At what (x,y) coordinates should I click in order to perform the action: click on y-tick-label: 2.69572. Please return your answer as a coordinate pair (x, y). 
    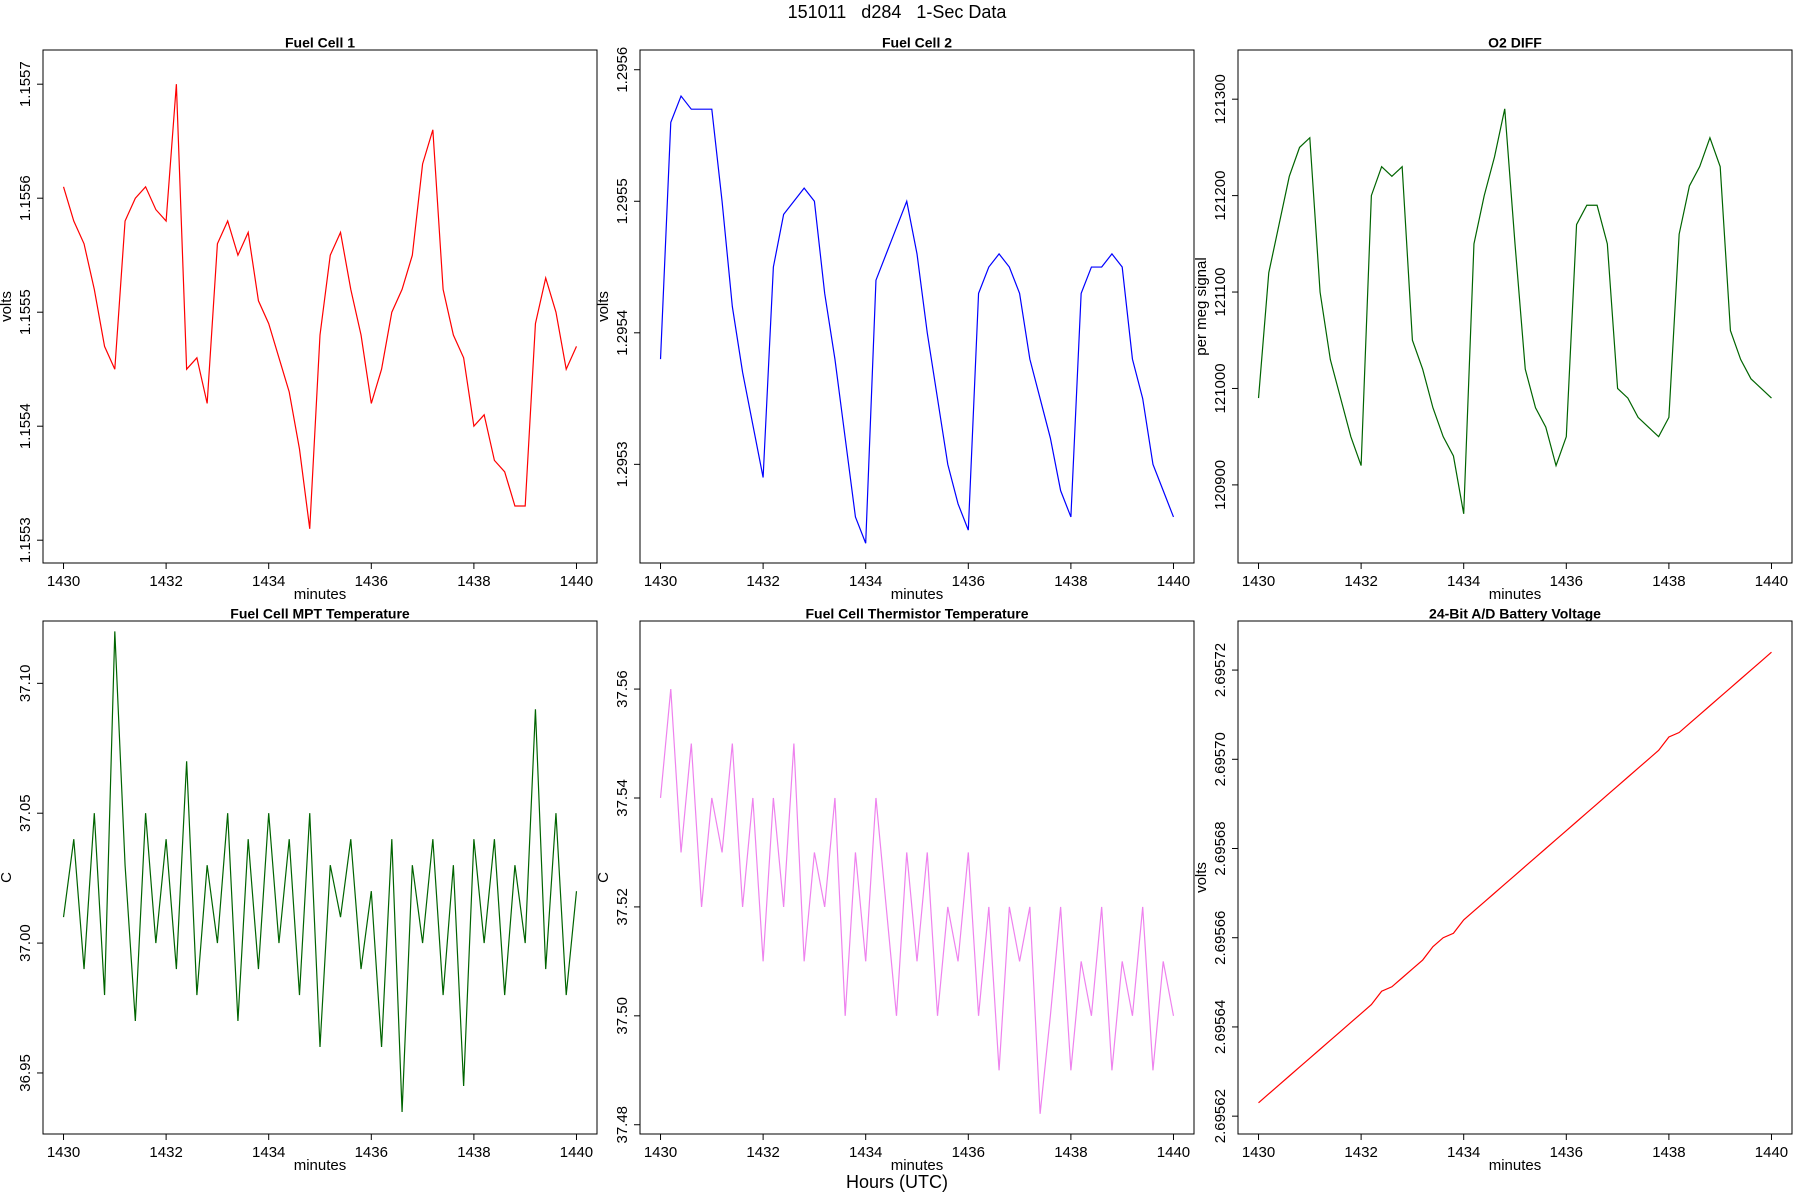
    Looking at the image, I should click on (1220, 670).